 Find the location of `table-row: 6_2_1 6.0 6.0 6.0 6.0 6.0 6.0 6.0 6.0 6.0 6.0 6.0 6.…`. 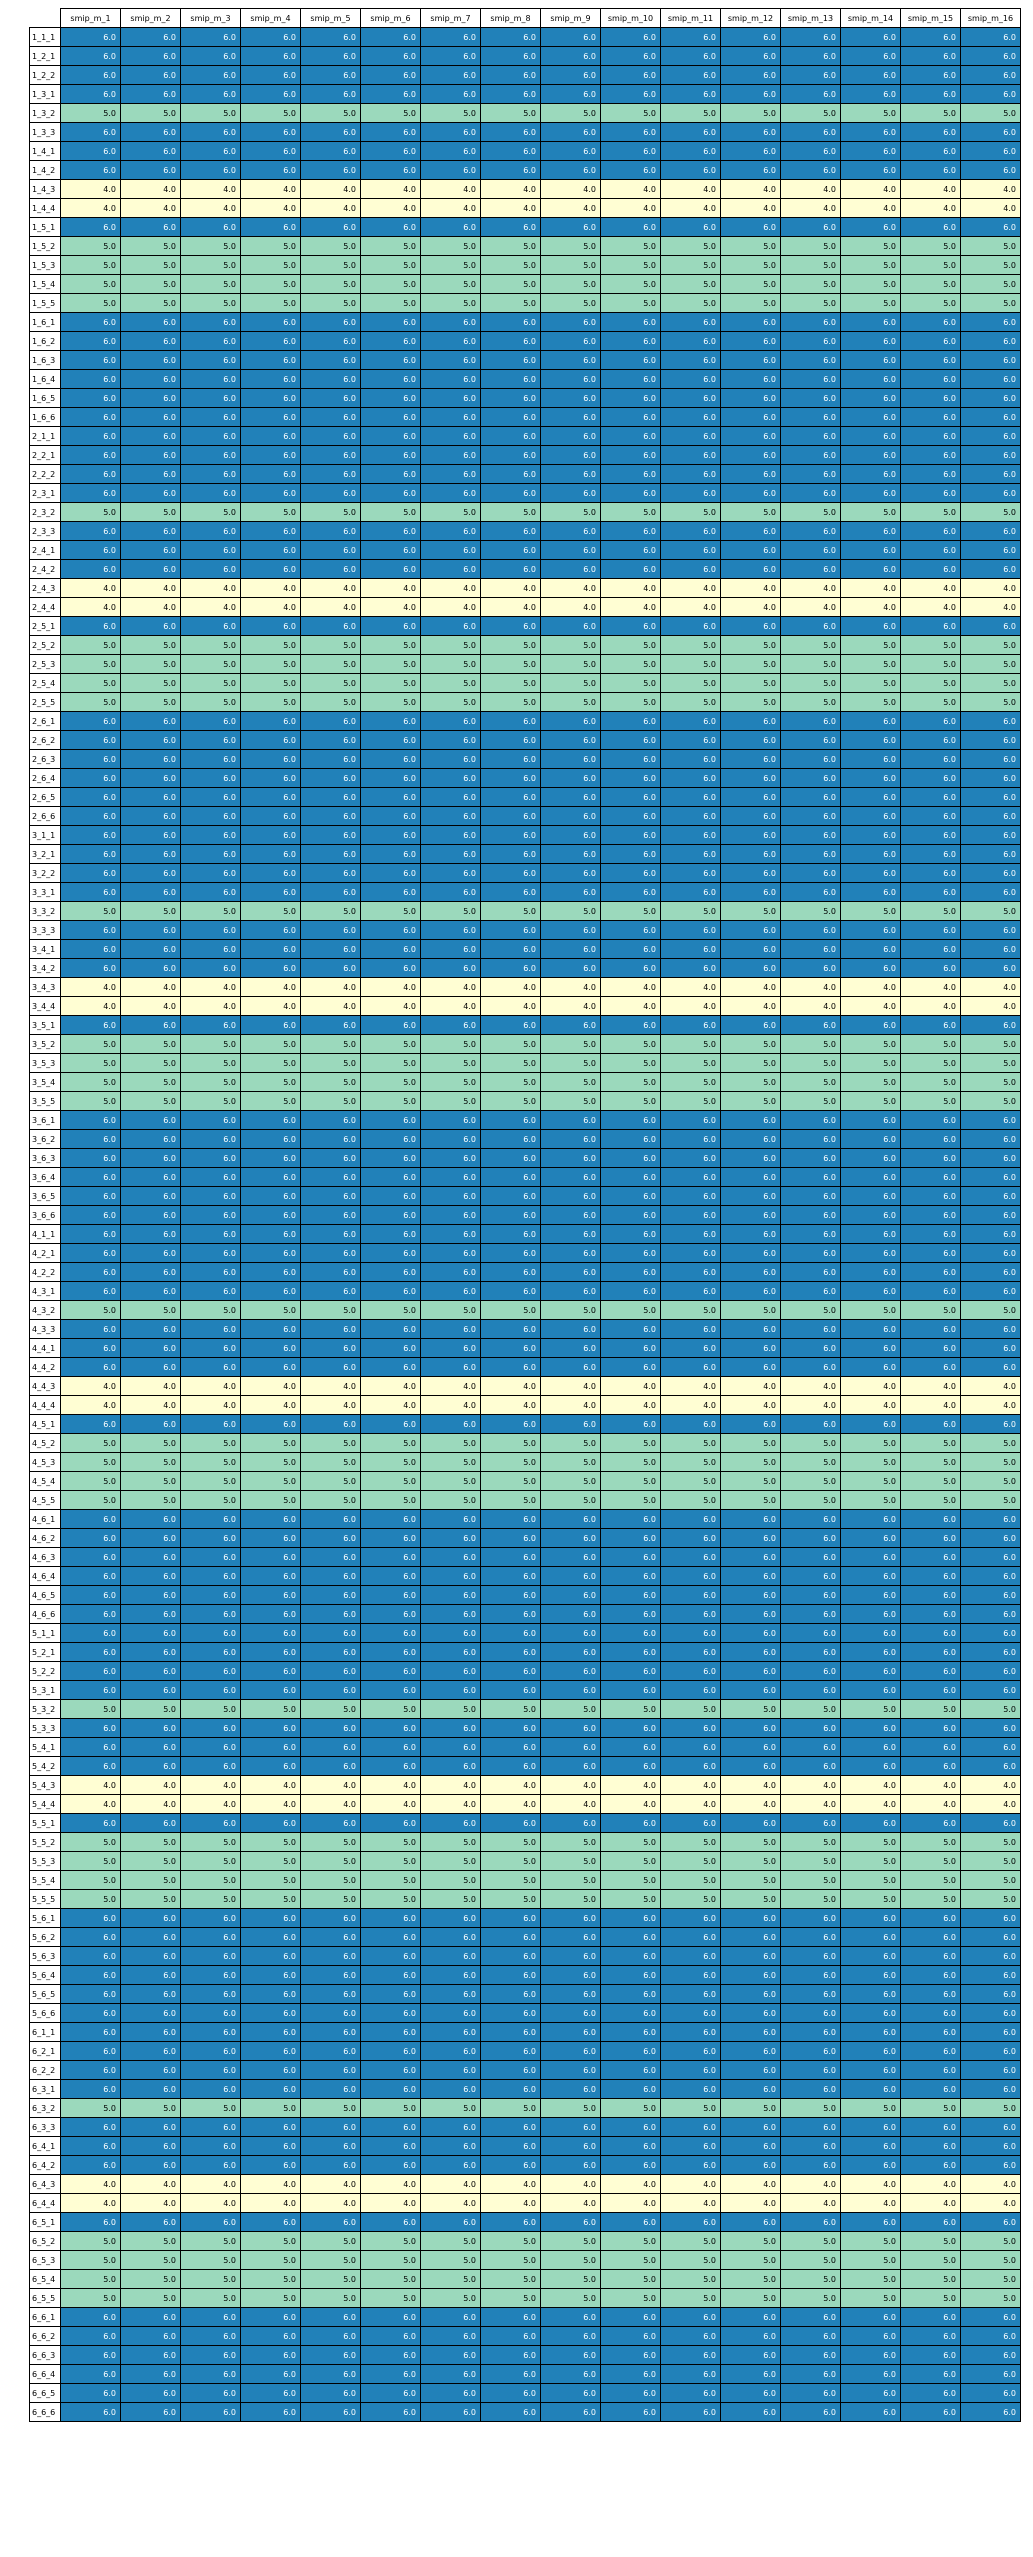

table-row: 6_2_1 6.0 6.0 6.0 6.0 6.0 6.0 6.0 6.0 6.0 6.0 6.0 6.… is located at coordinates (525, 2051).